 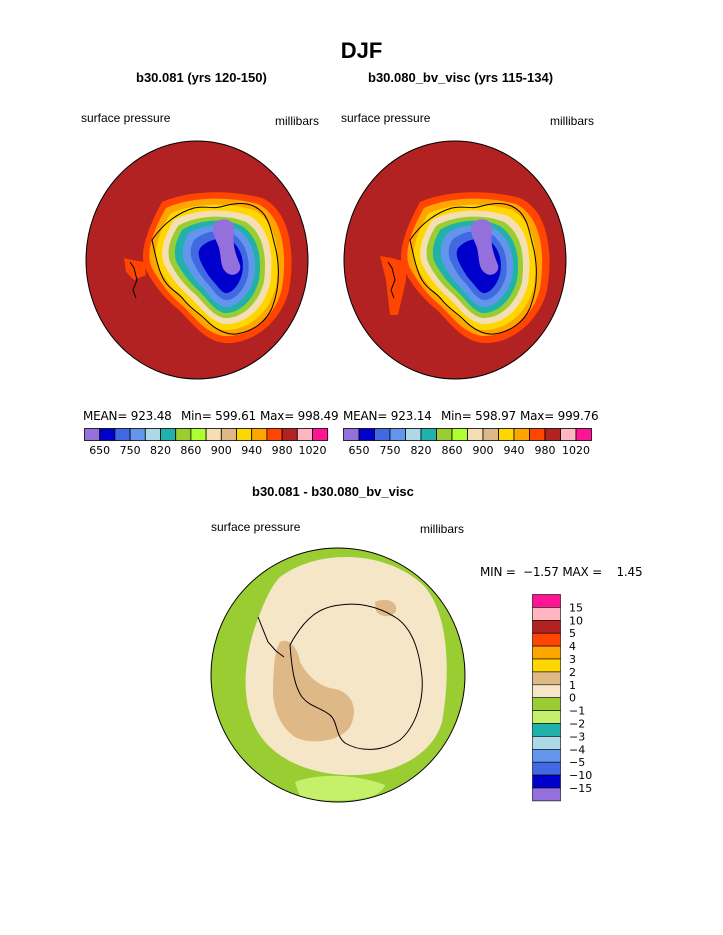 What do you see at coordinates (483, 450) in the screenshot?
I see `colorbar-tick-label: 900` at bounding box center [483, 450].